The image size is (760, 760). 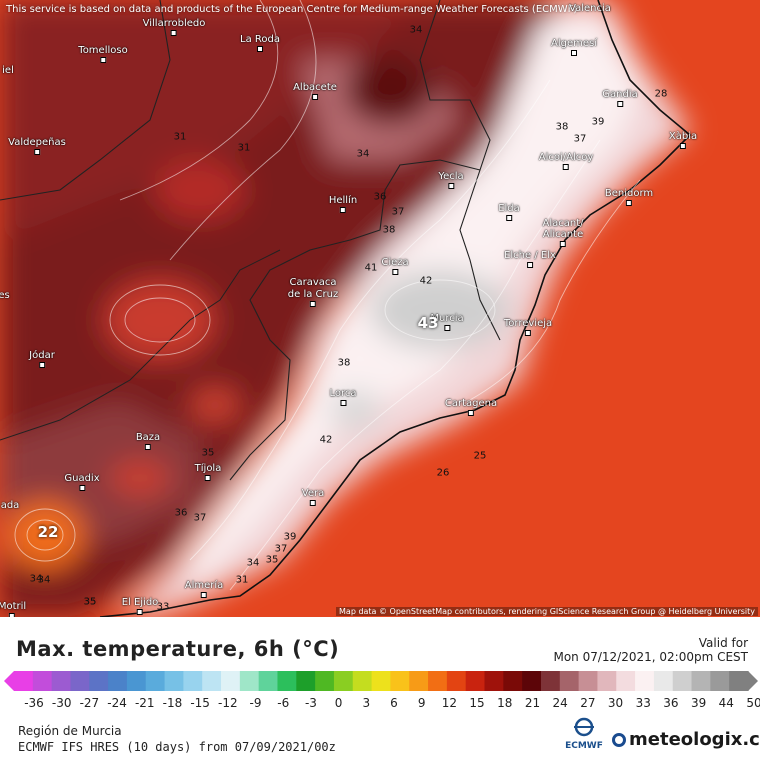 What do you see at coordinates (480, 255) in the screenshot?
I see `province-border` at bounding box center [480, 255].